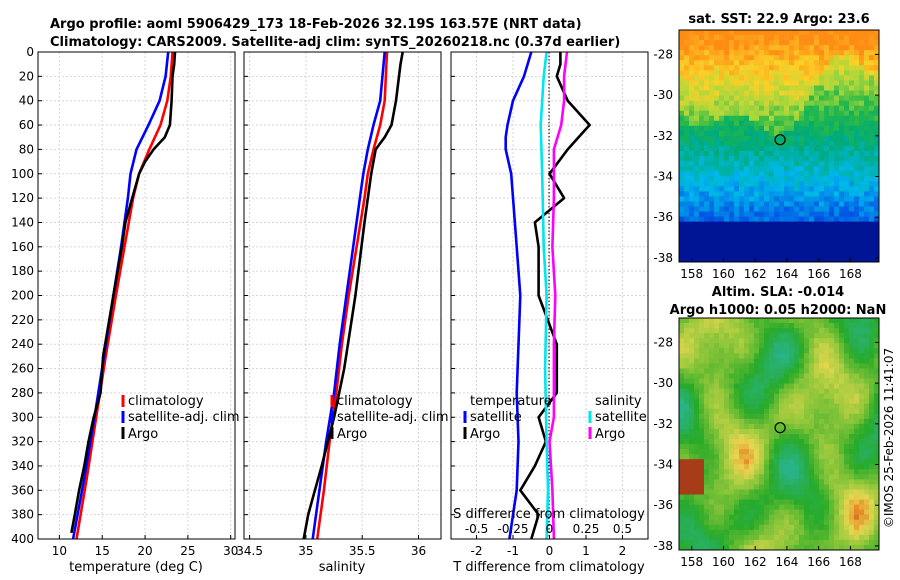 This screenshot has width=900, height=580. What do you see at coordinates (352, 295) in the screenshot?
I see `series-line-climatology` at bounding box center [352, 295].